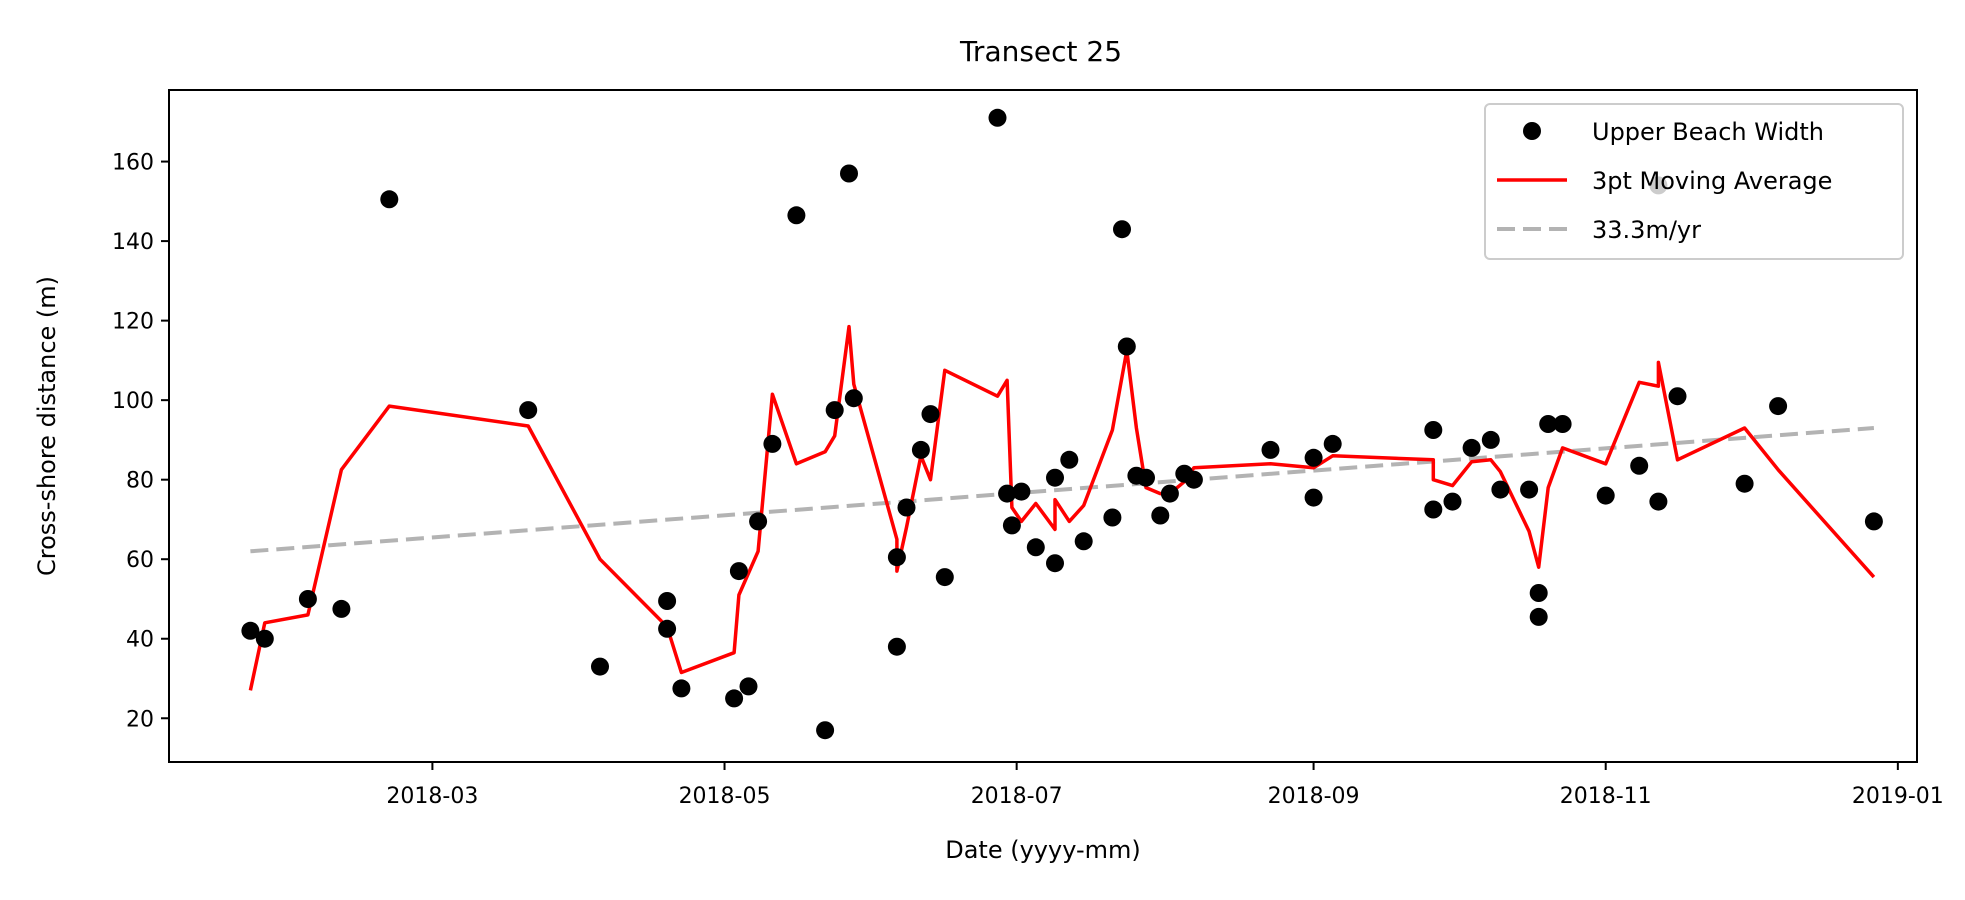 Image resolution: width=1965 pixels, height=900 pixels. I want to click on y-tick-label: 100, so click(133, 401).